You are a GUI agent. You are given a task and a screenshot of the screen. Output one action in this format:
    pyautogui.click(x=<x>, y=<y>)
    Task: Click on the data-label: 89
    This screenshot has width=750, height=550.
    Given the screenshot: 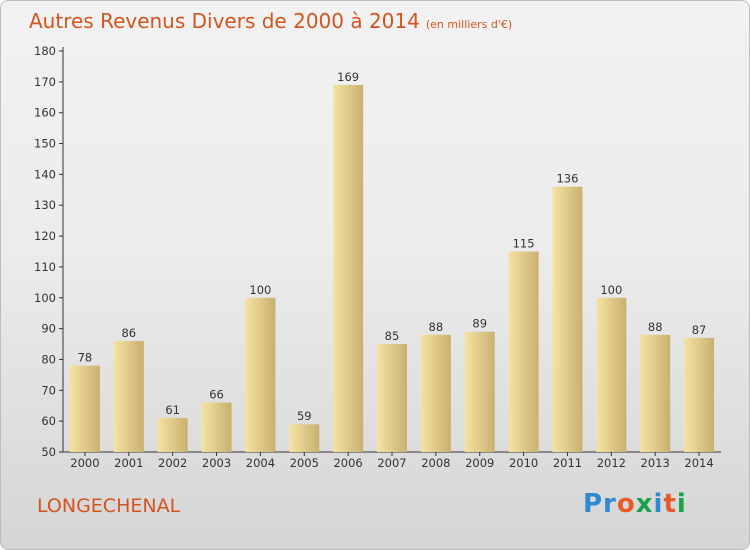 What is the action you would take?
    pyautogui.click(x=479, y=324)
    